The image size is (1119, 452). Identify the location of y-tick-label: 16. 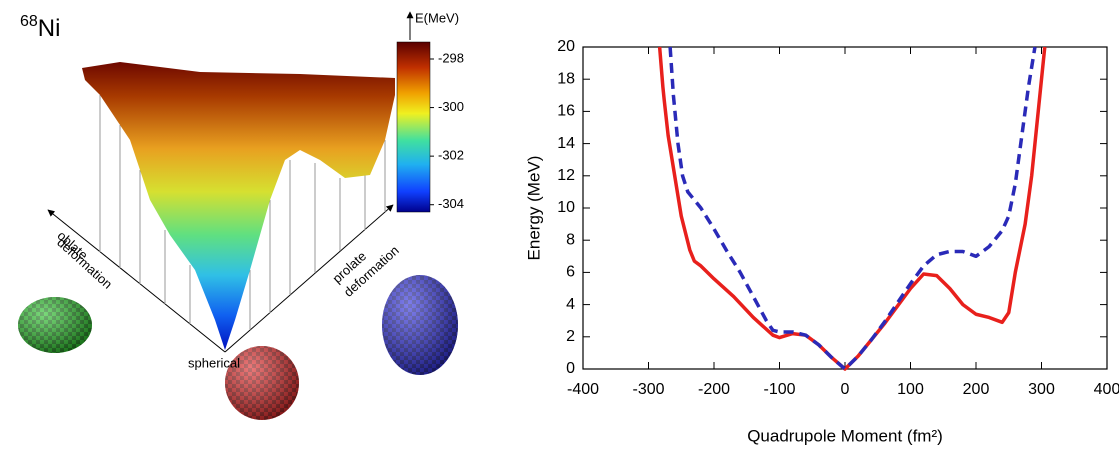
(566, 111).